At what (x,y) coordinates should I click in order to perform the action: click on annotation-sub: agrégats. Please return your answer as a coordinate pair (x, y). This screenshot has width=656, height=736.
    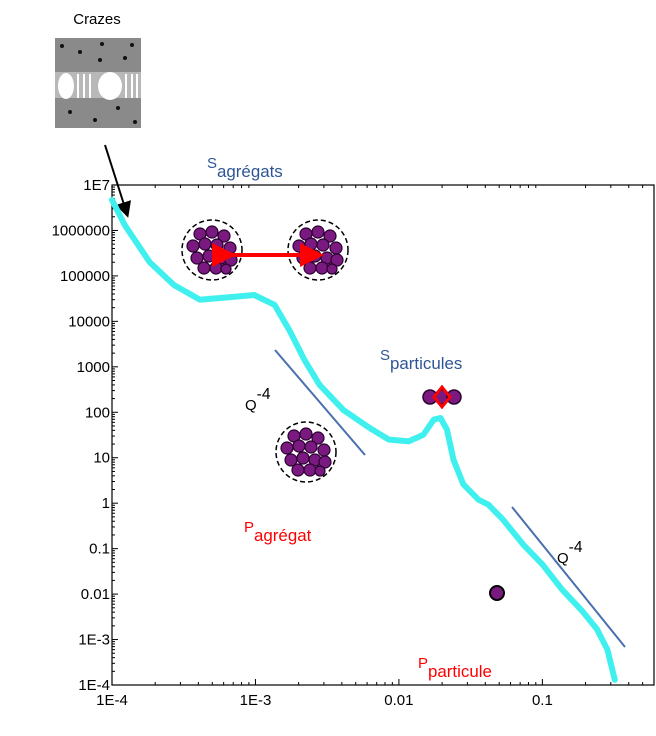
    Looking at the image, I should click on (250, 171).